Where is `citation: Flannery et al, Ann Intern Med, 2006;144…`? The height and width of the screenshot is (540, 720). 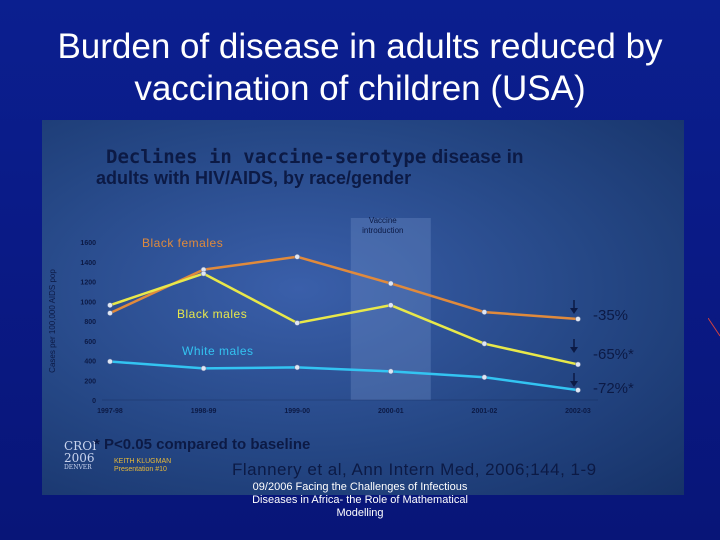 citation: Flannery et al, Ann Intern Med, 2006;144… is located at coordinates (414, 469).